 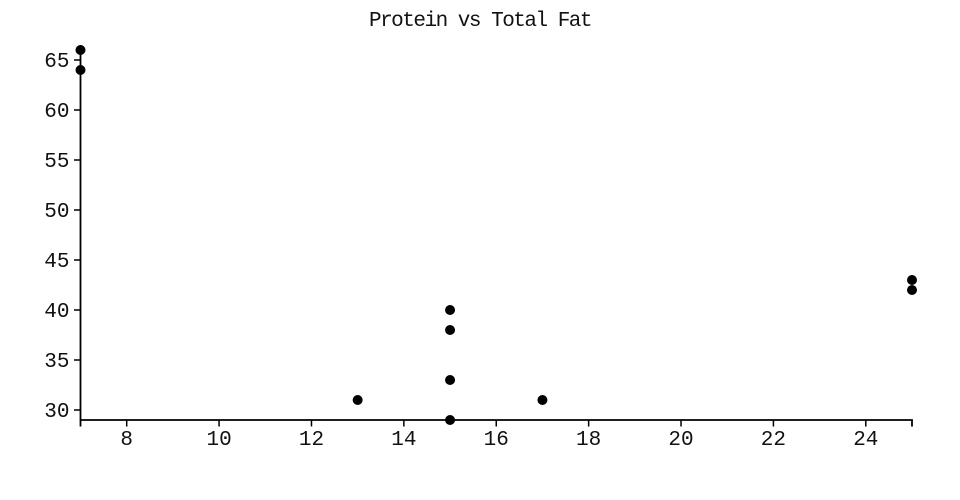 I want to click on x-tick-label: 16, so click(x=496, y=440).